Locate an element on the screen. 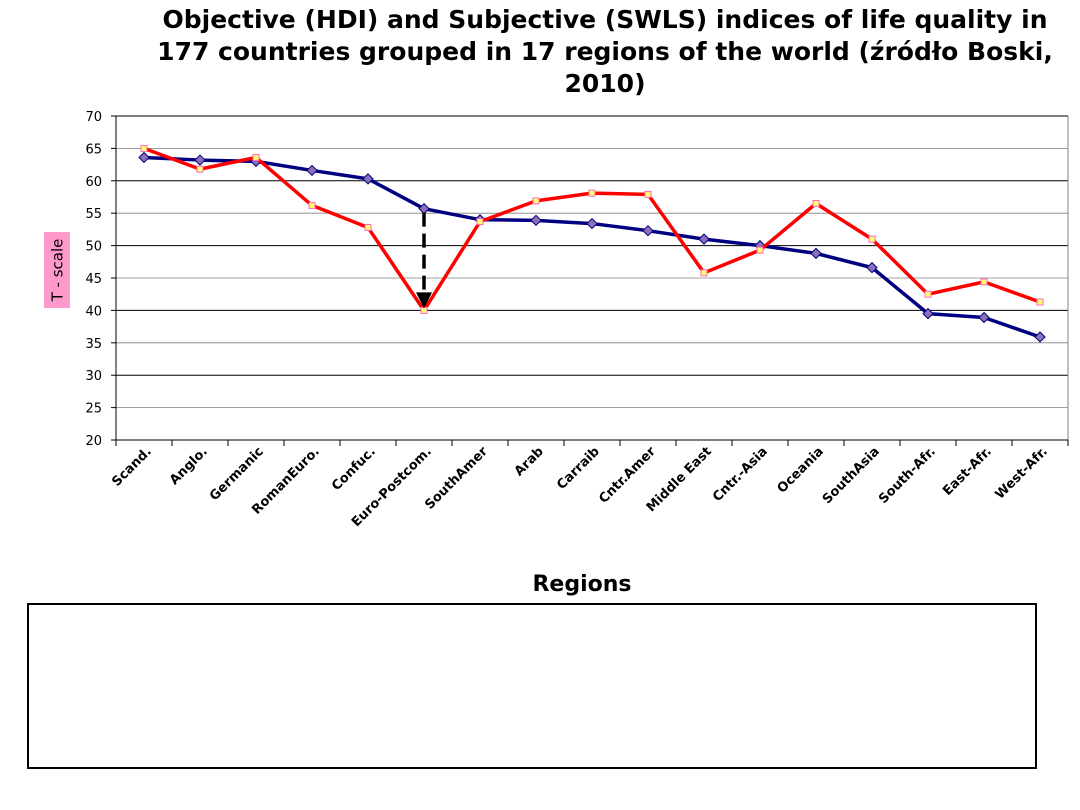  x-tick-label: Scand. is located at coordinates (131, 466).